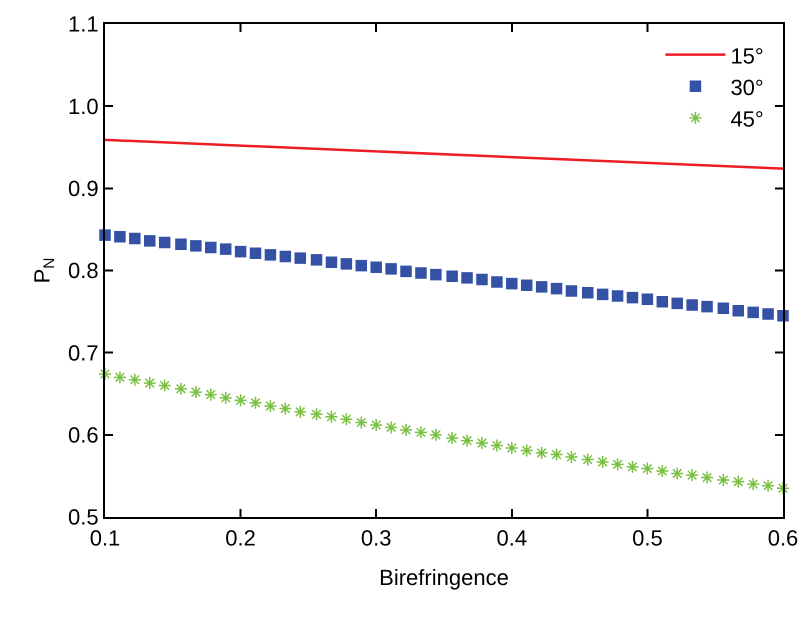 This screenshot has width=810, height=617. I want to click on x-tick-label: 0.4, so click(512, 537).